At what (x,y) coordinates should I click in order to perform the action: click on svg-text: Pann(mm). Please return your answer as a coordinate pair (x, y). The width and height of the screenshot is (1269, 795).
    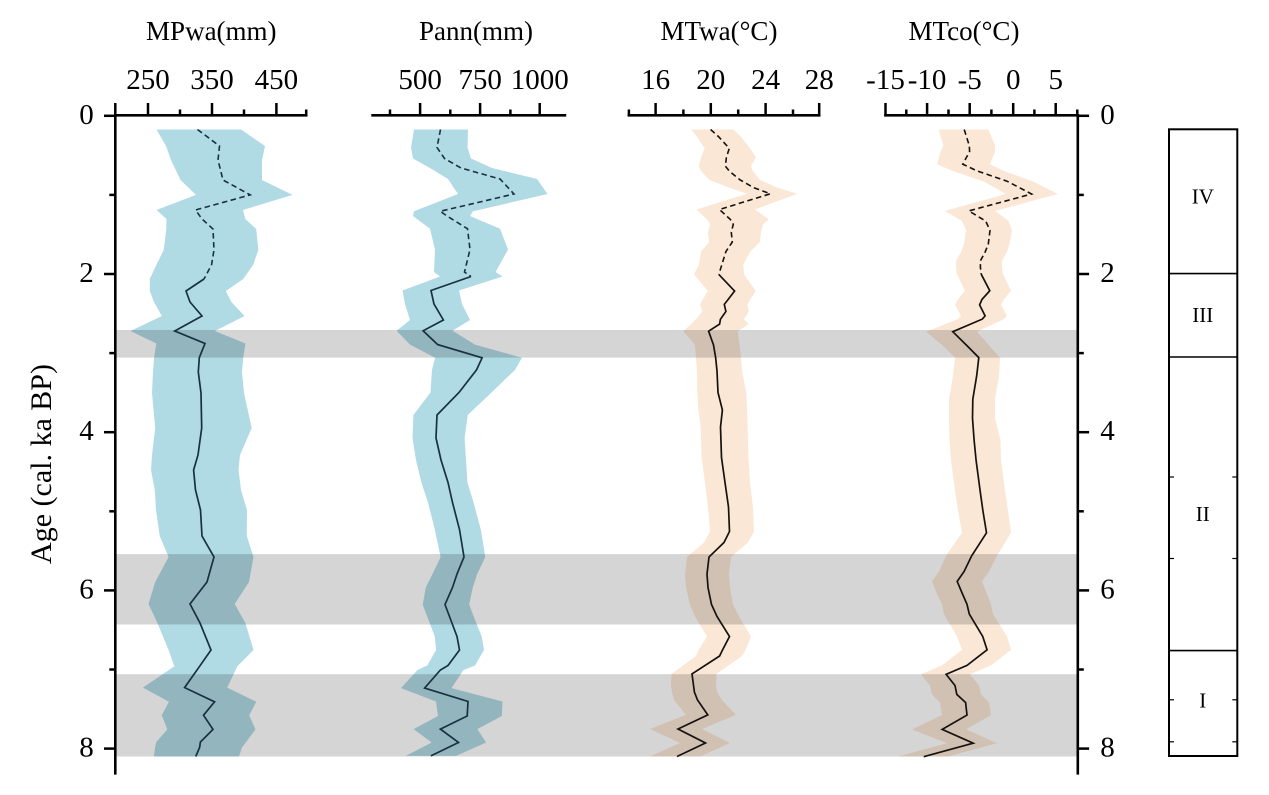
    Looking at the image, I should click on (476, 31).